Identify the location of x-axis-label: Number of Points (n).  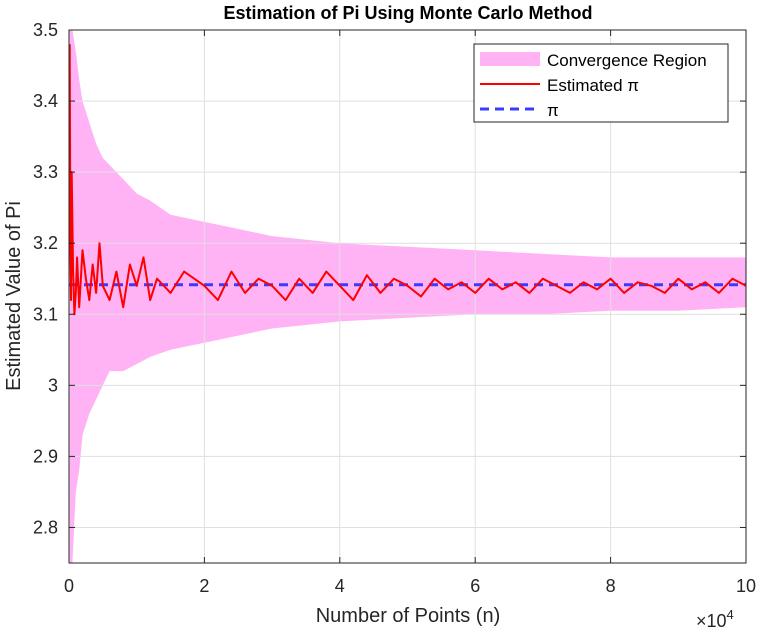
(408, 616).